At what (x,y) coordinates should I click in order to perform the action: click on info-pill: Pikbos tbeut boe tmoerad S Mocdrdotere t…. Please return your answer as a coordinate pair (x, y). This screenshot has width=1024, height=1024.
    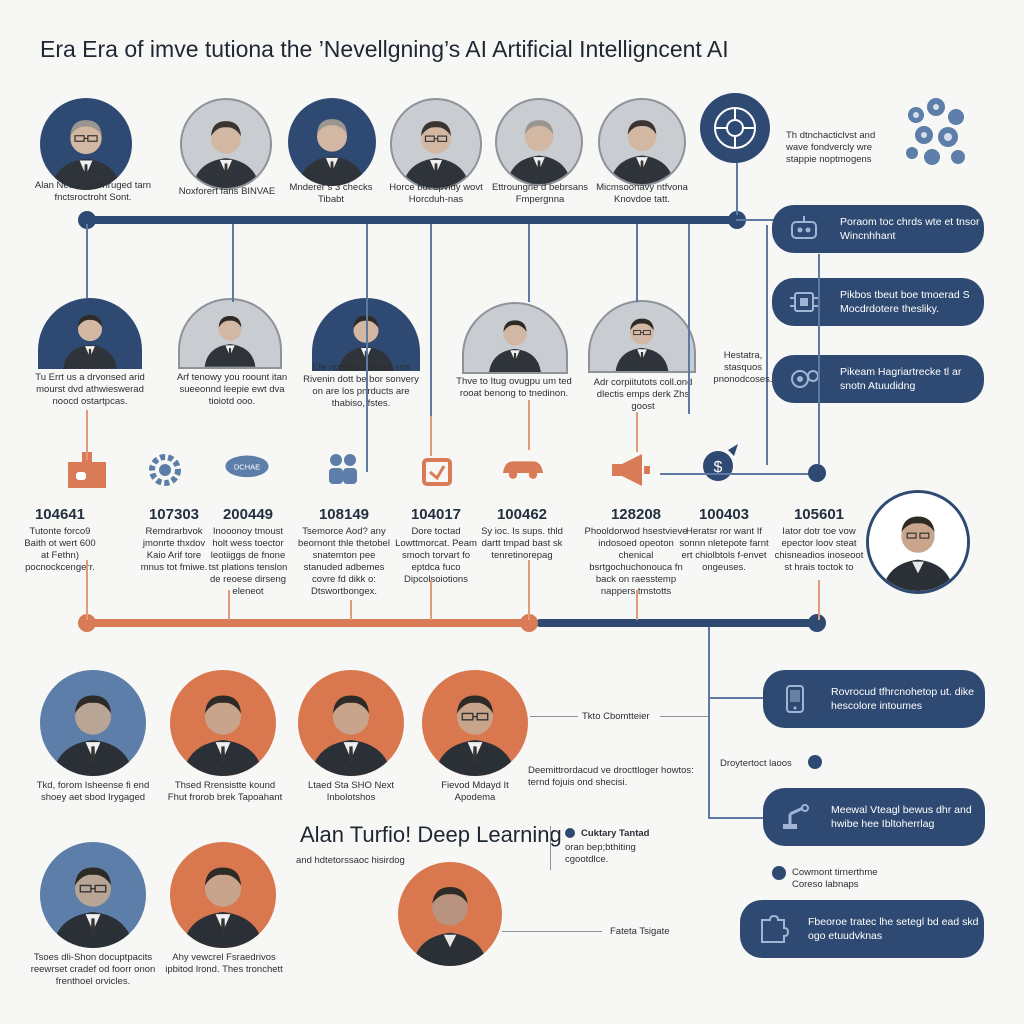
    Looking at the image, I should click on (878, 302).